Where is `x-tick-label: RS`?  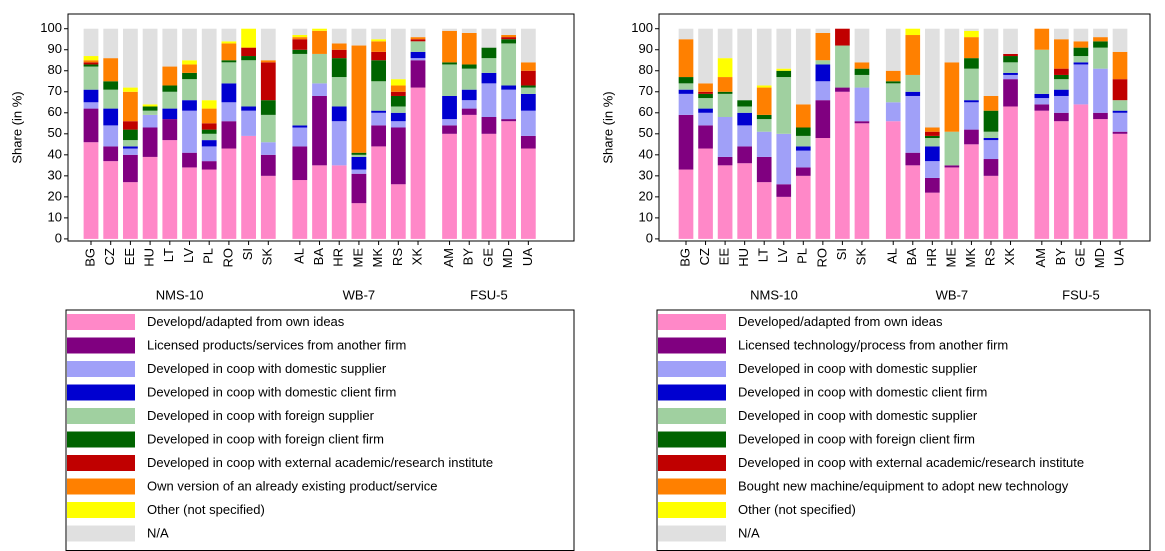
x-tick-label: RS is located at coordinates (989, 257).